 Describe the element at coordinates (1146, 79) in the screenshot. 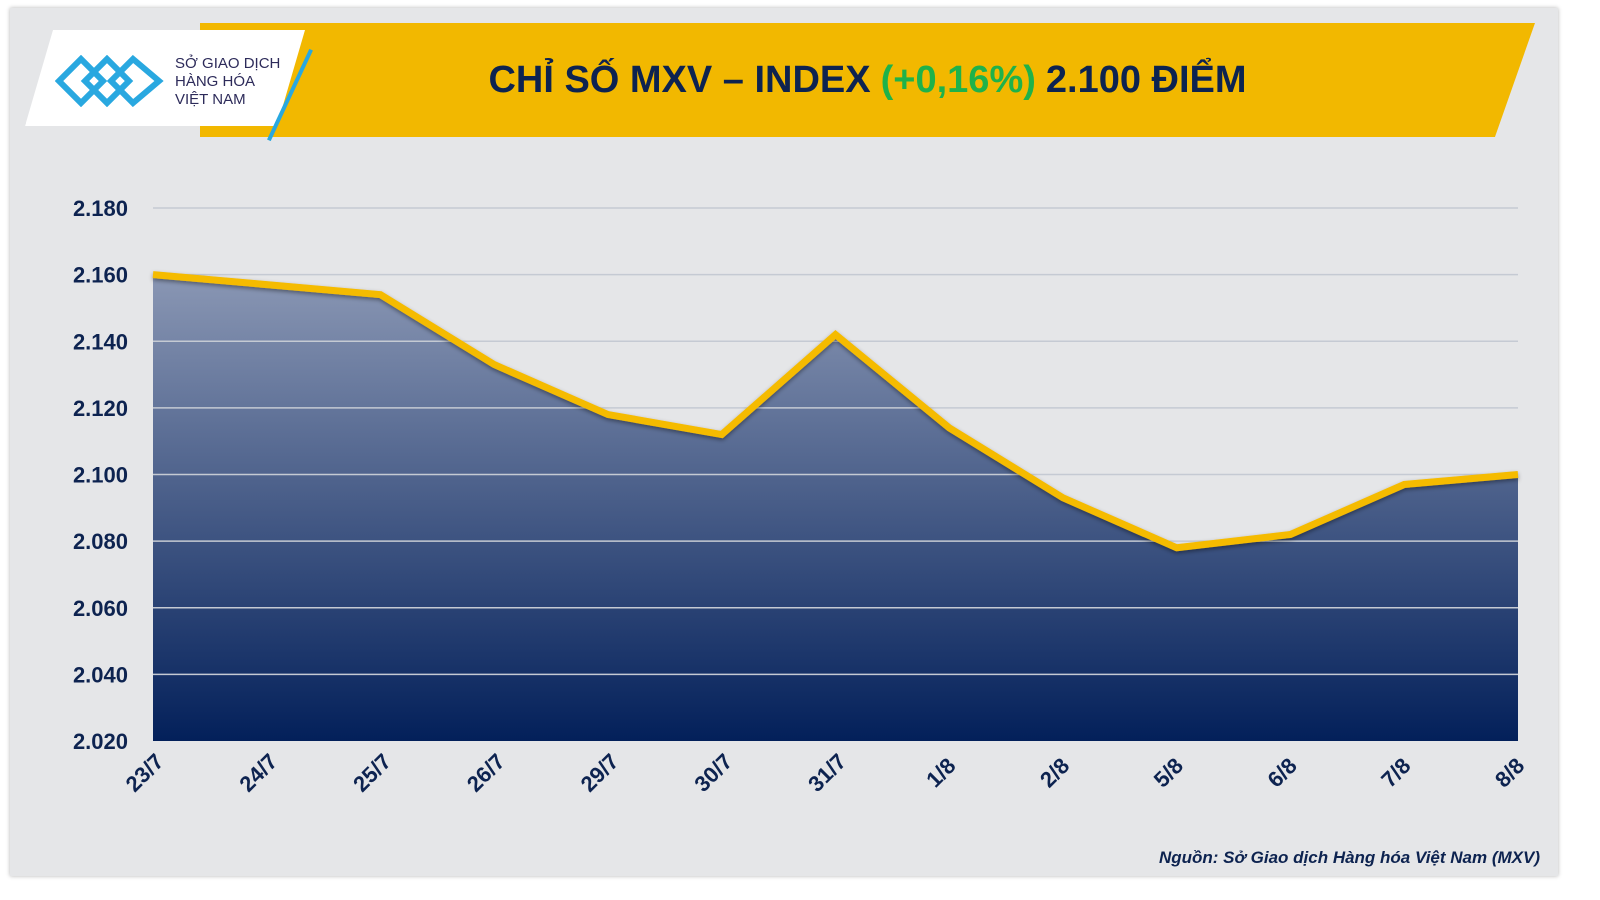

I see `title-suffix: 2.100 ĐIỂM` at that location.